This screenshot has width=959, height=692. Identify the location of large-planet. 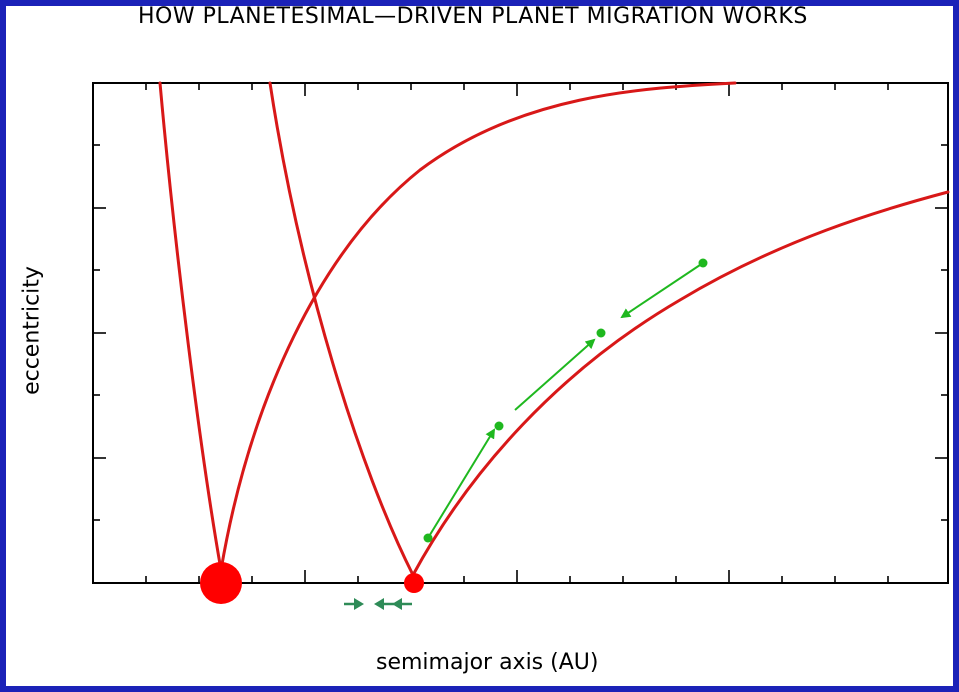
(221, 583).